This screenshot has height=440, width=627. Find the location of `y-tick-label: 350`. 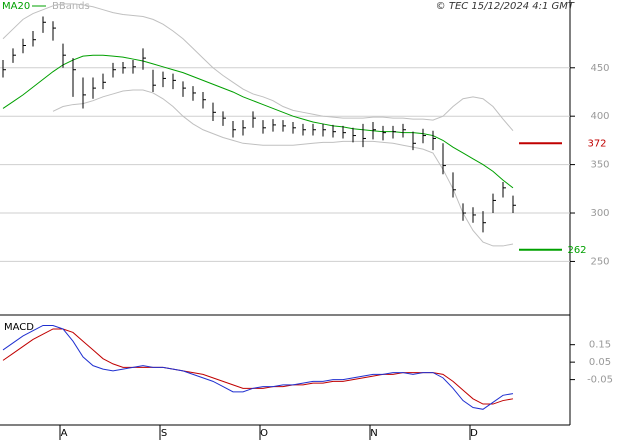

y-tick-label: 350 is located at coordinates (599, 165).